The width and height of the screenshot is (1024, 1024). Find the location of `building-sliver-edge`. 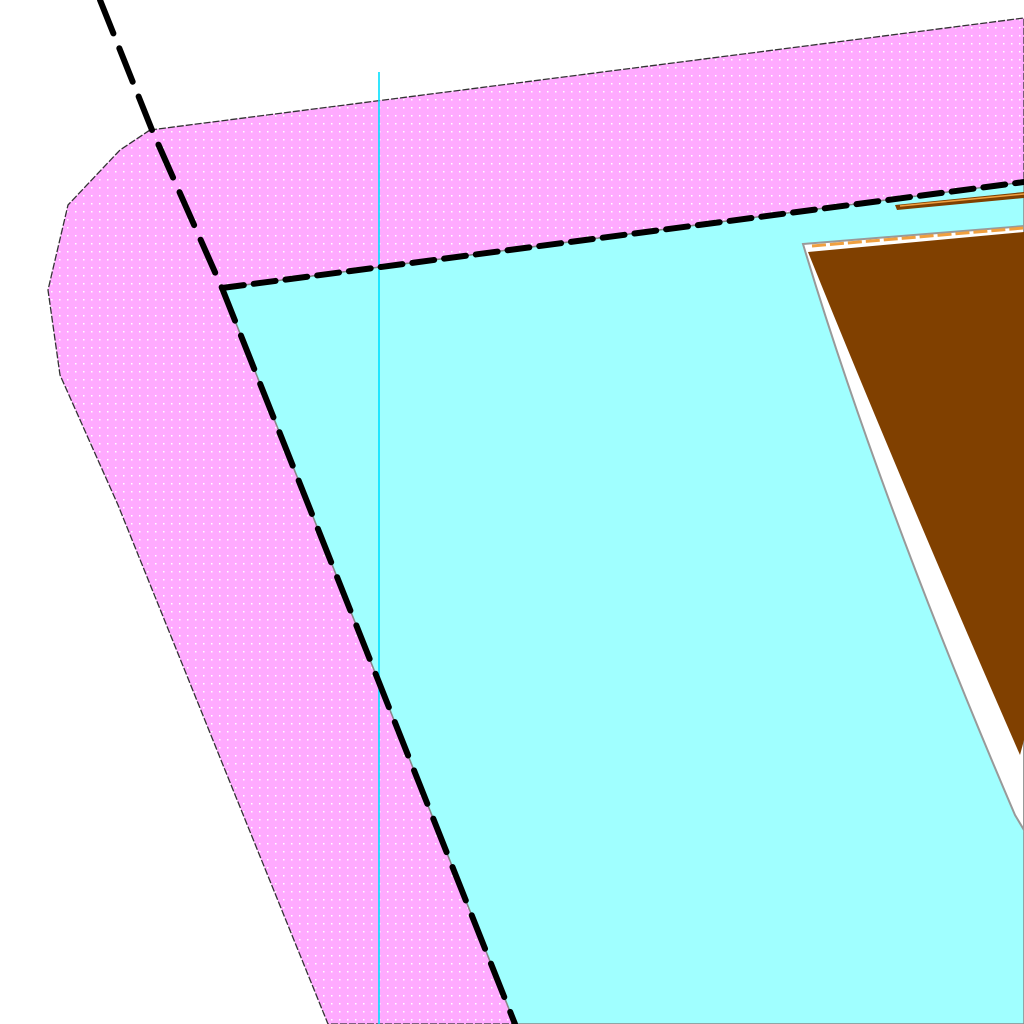

building-sliver-edge is located at coordinates (961, 200).